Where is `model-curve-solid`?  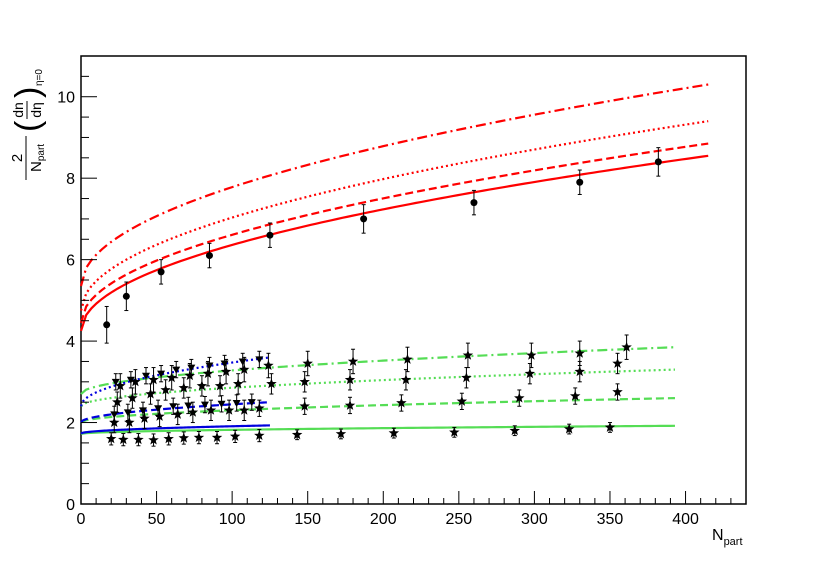 model-curve-solid is located at coordinates (175, 429).